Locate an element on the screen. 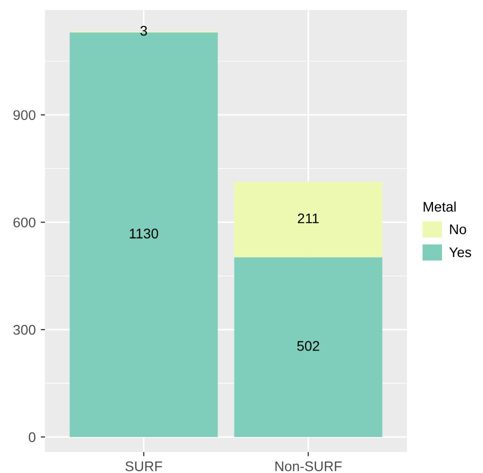 Image resolution: width=483 pixels, height=473 pixels. y-tick-label: 300 is located at coordinates (24, 329).